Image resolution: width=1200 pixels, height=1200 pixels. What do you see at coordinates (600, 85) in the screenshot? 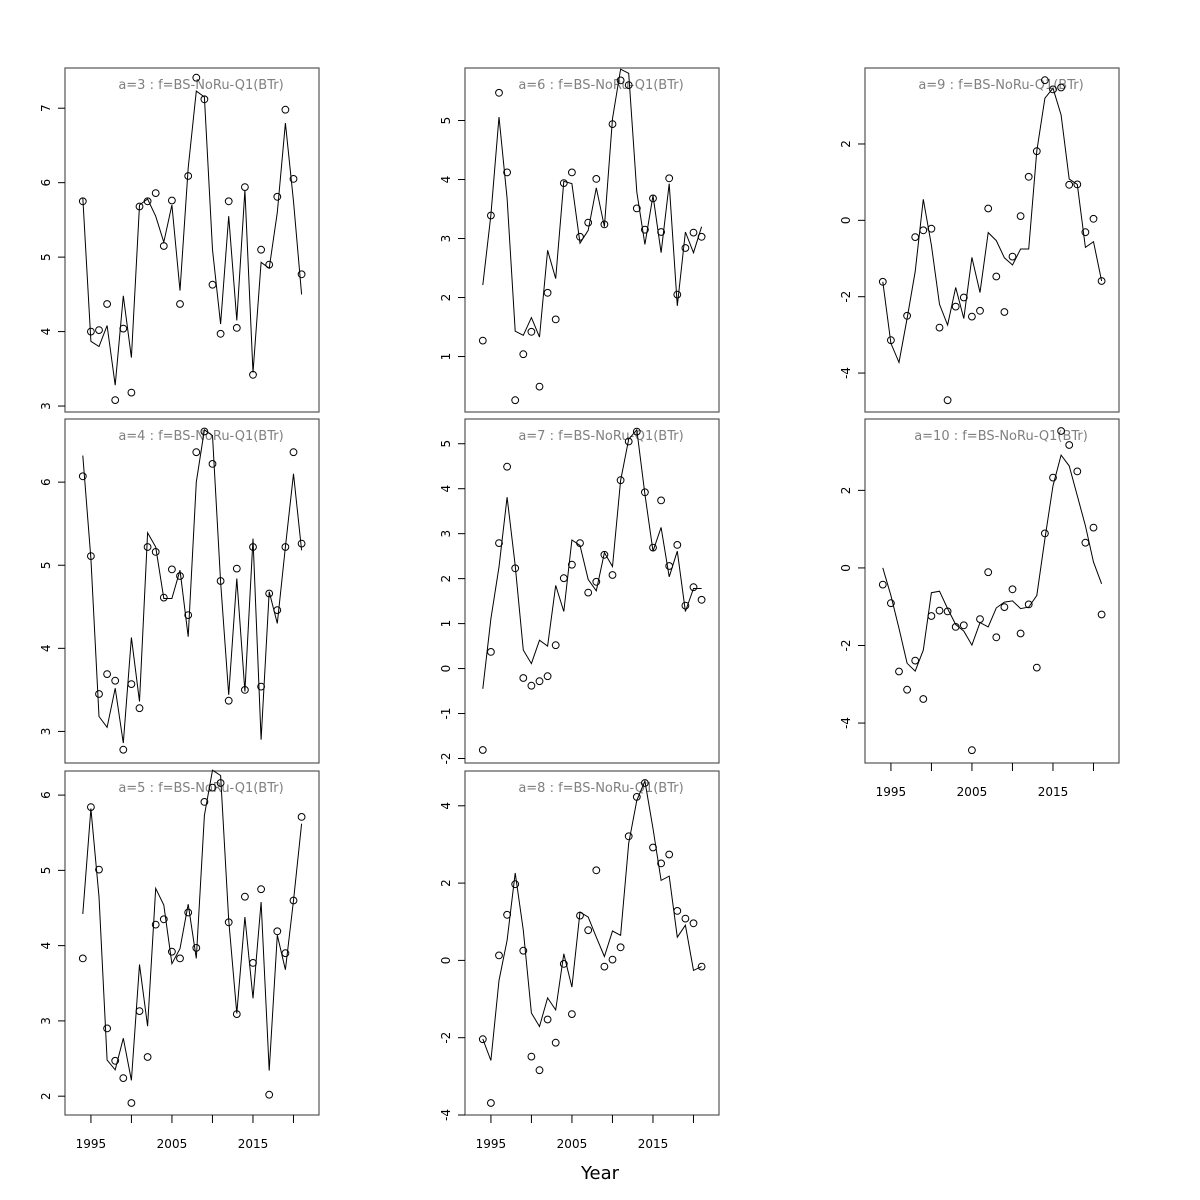
I see `panel-title: a=6 : f=BS-NoRu-Q1(BTr)` at bounding box center [600, 85].